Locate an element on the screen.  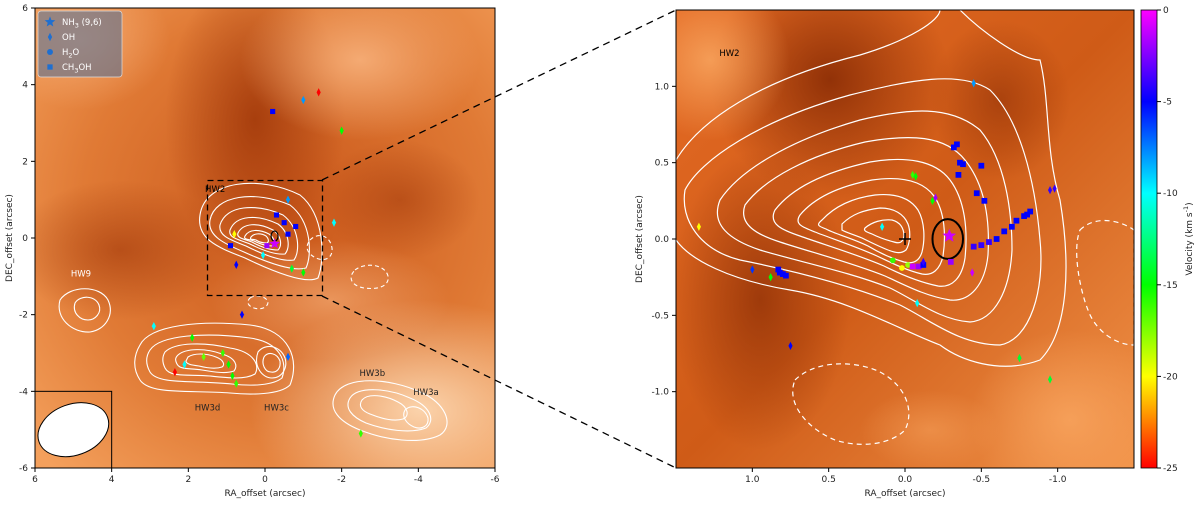
center-cross is located at coordinates (905, 239).